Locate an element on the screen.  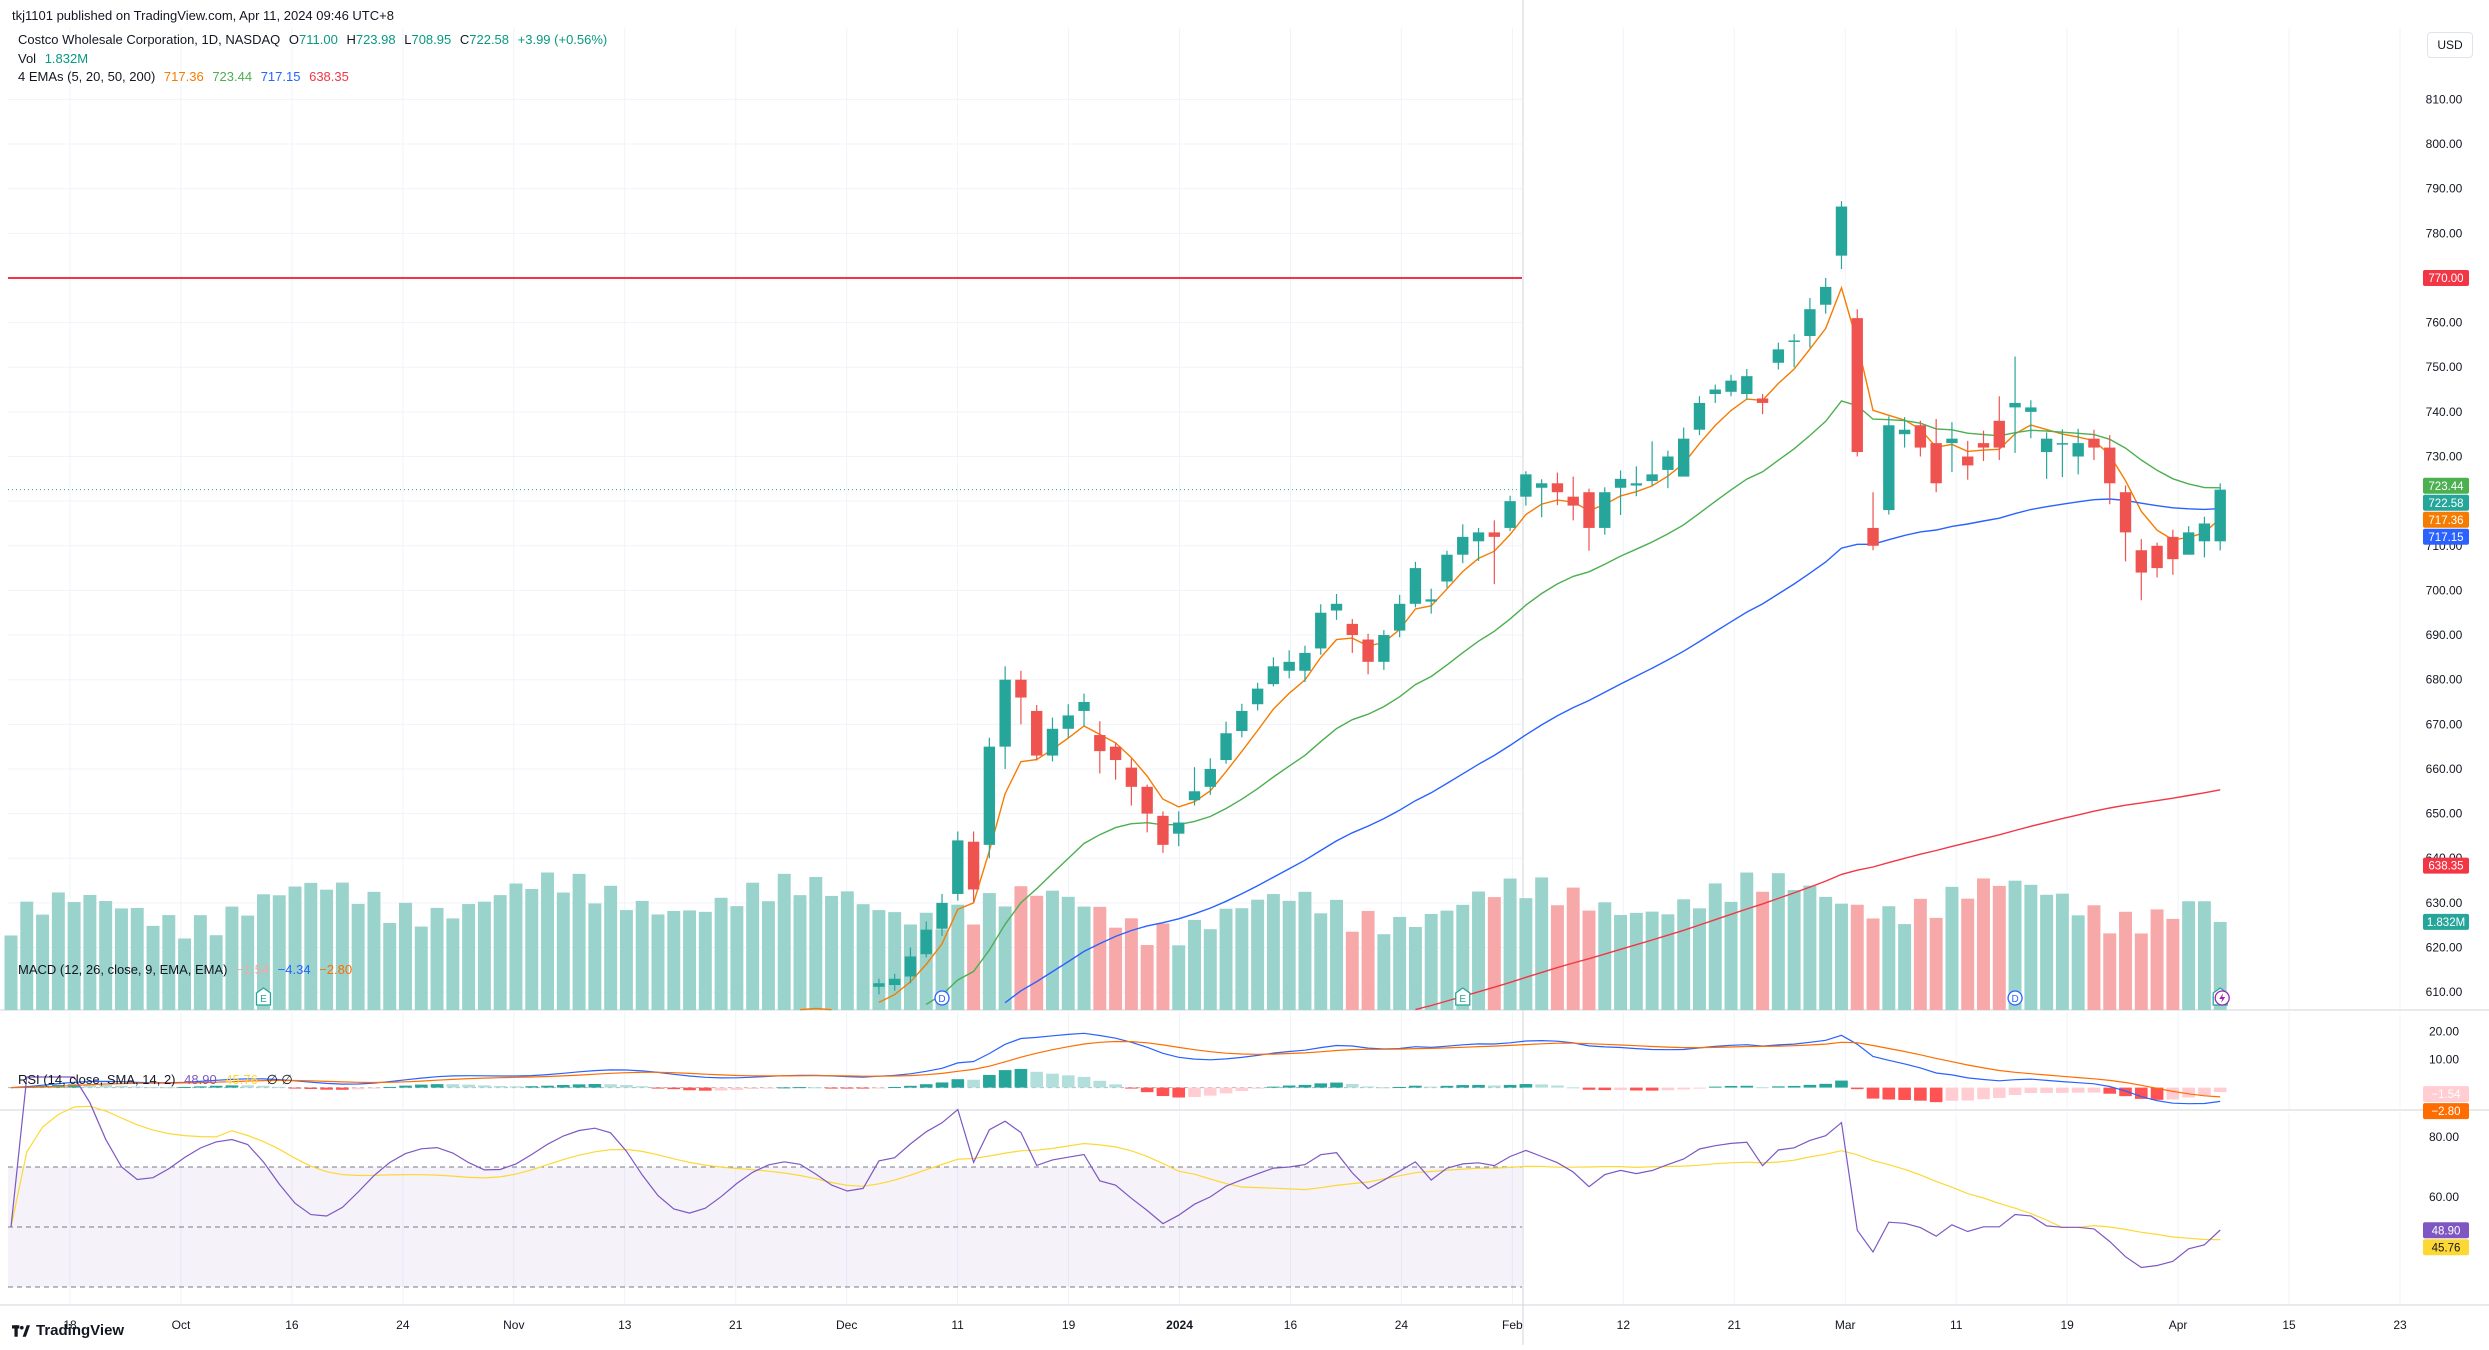
low-label: L is located at coordinates (408, 39).